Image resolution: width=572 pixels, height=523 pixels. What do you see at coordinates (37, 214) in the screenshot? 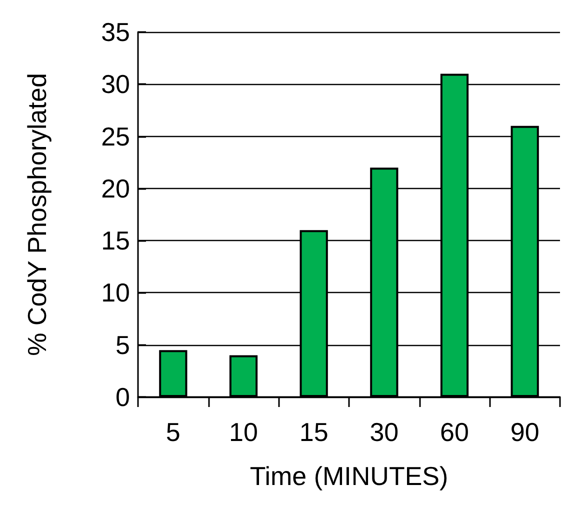
I see `y-axis-title: % CodY Phosphorylated` at bounding box center [37, 214].